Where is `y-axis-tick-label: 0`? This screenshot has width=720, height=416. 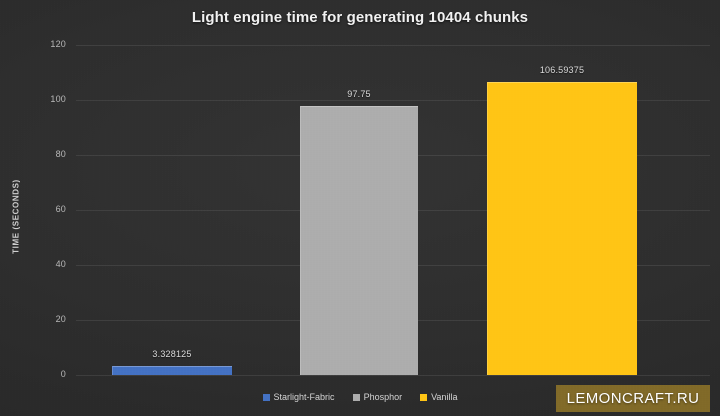
y-axis-tick-label: 0 is located at coordinates (63, 374).